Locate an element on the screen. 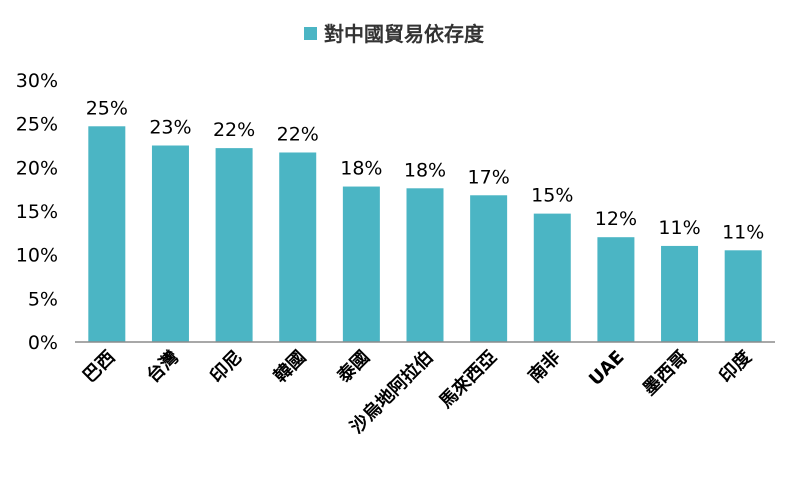 The width and height of the screenshot is (800, 479). y-tick-label: 30% is located at coordinates (37, 81).